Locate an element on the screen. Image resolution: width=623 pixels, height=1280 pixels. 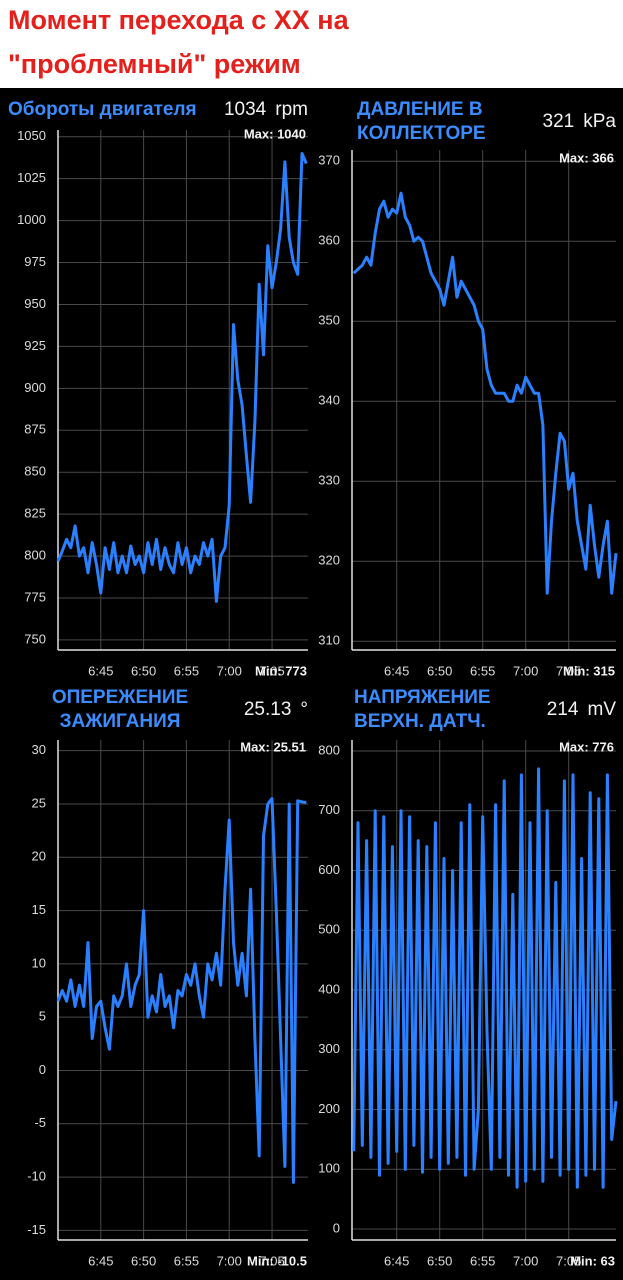
y-tick-label: 330 is located at coordinates (329, 480).